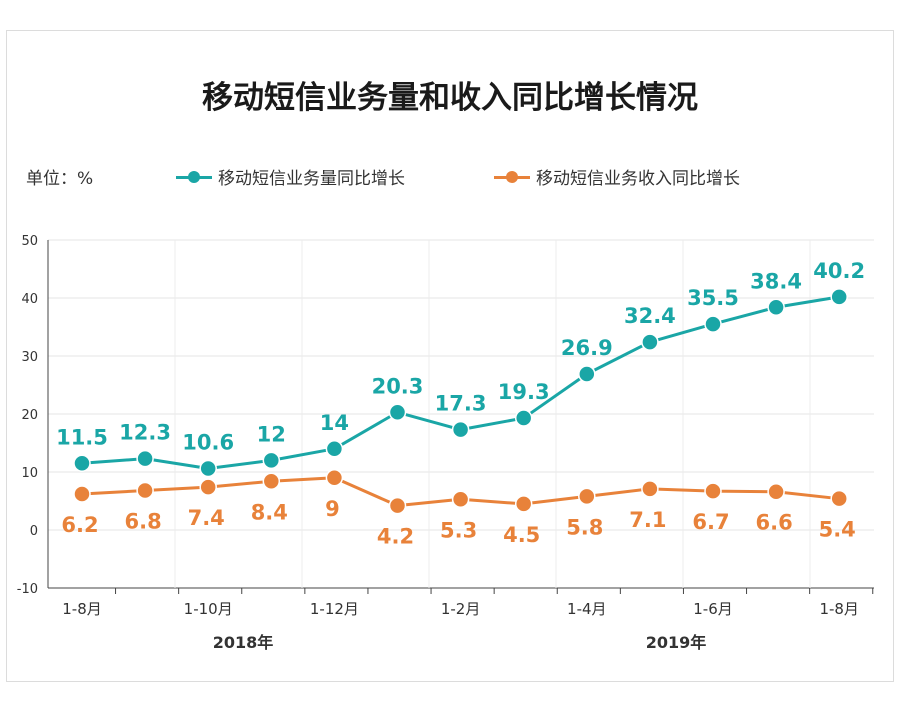 This screenshot has width=900, height=711. Describe the element at coordinates (776, 281) in the screenshot. I see `data-label: 38.4` at that location.